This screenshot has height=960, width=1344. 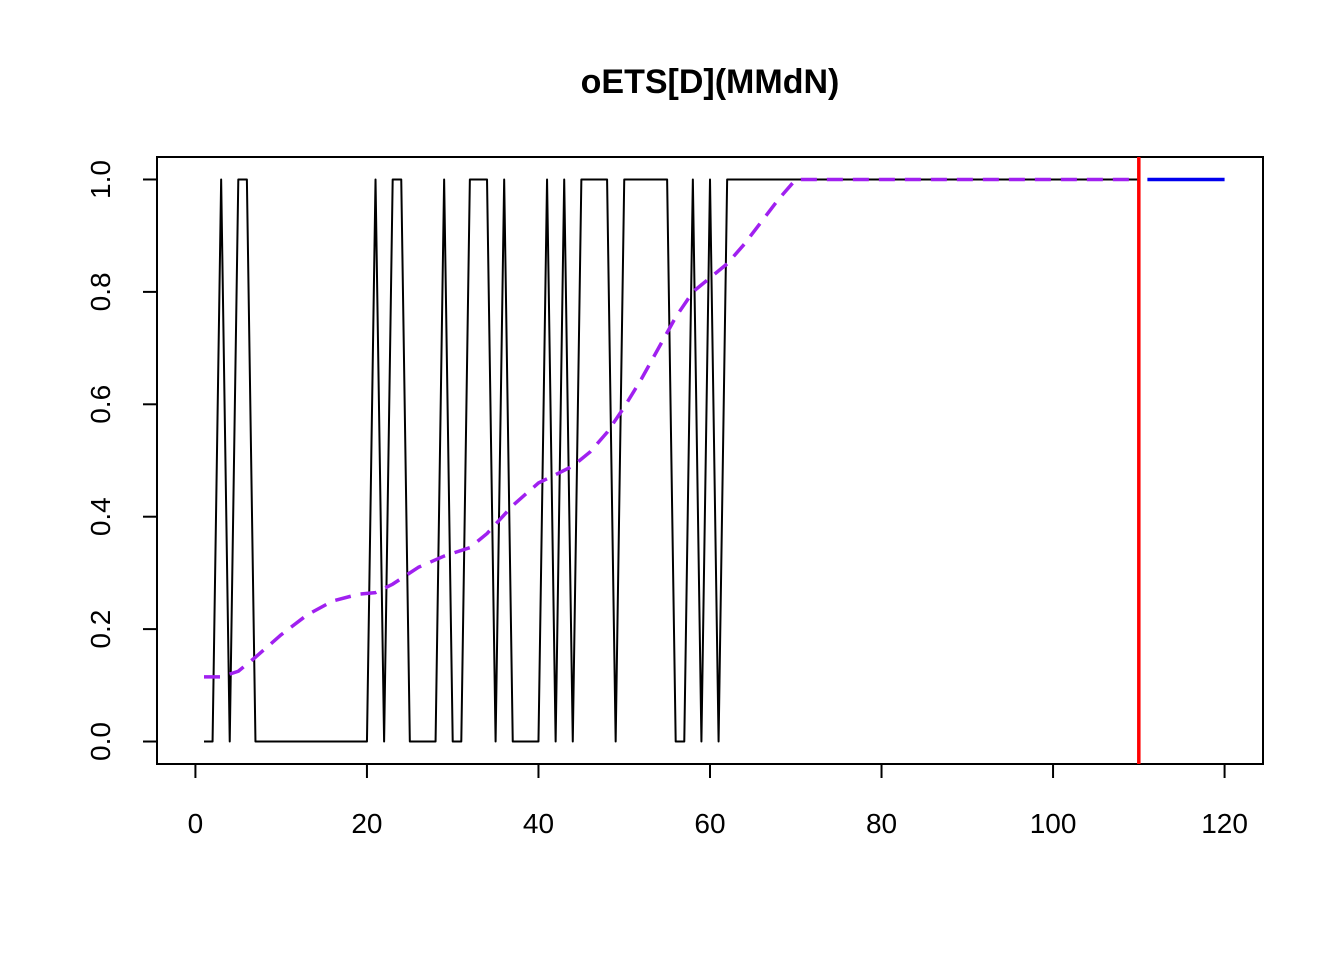 I want to click on x-tick-label: 0, so click(x=196, y=823).